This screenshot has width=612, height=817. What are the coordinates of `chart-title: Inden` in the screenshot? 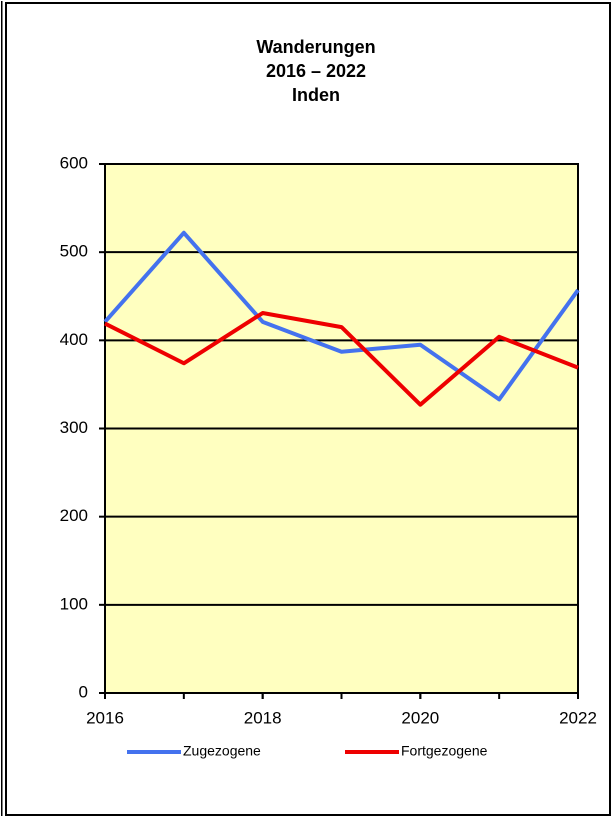 It's located at (316, 95).